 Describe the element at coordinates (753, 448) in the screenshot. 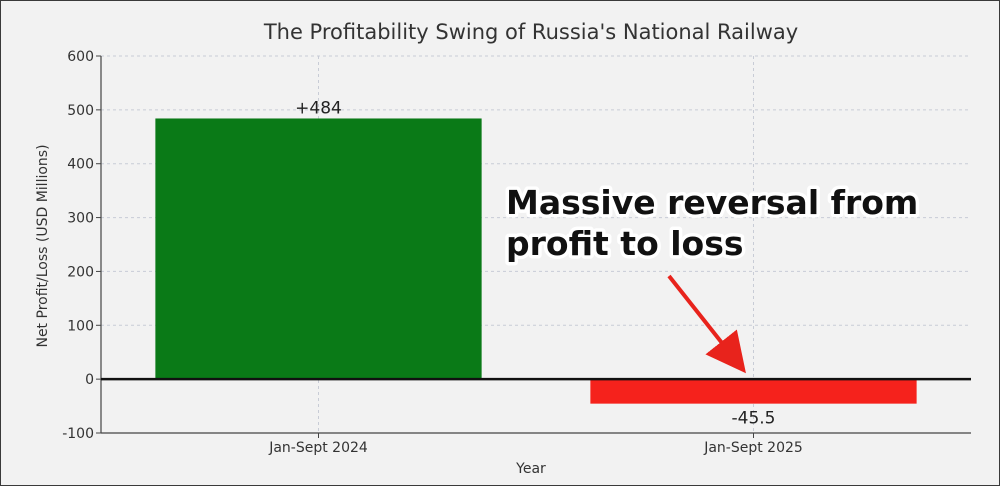

I see `x-tick-label: Jan-Sept 2025` at that location.